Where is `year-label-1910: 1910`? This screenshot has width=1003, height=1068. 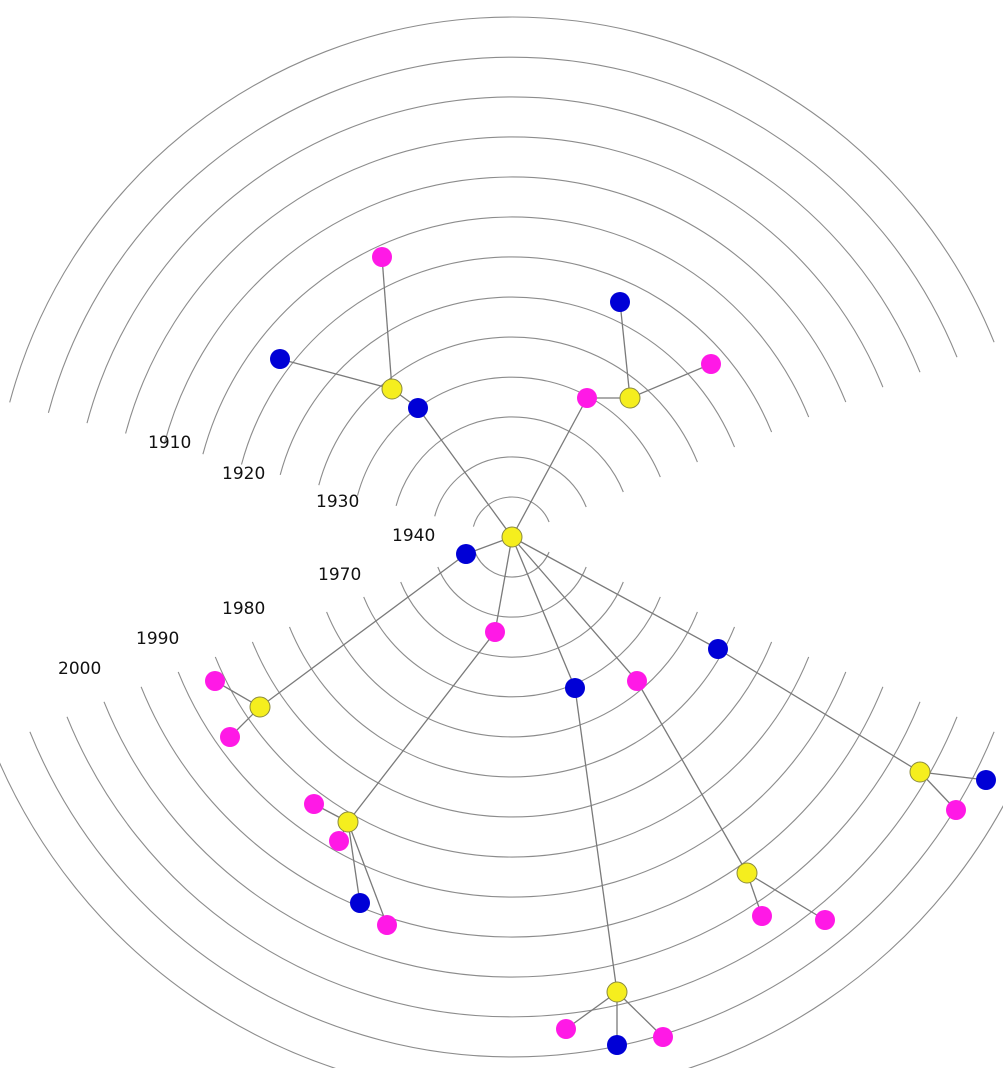 year-label-1910: 1910 is located at coordinates (169, 443).